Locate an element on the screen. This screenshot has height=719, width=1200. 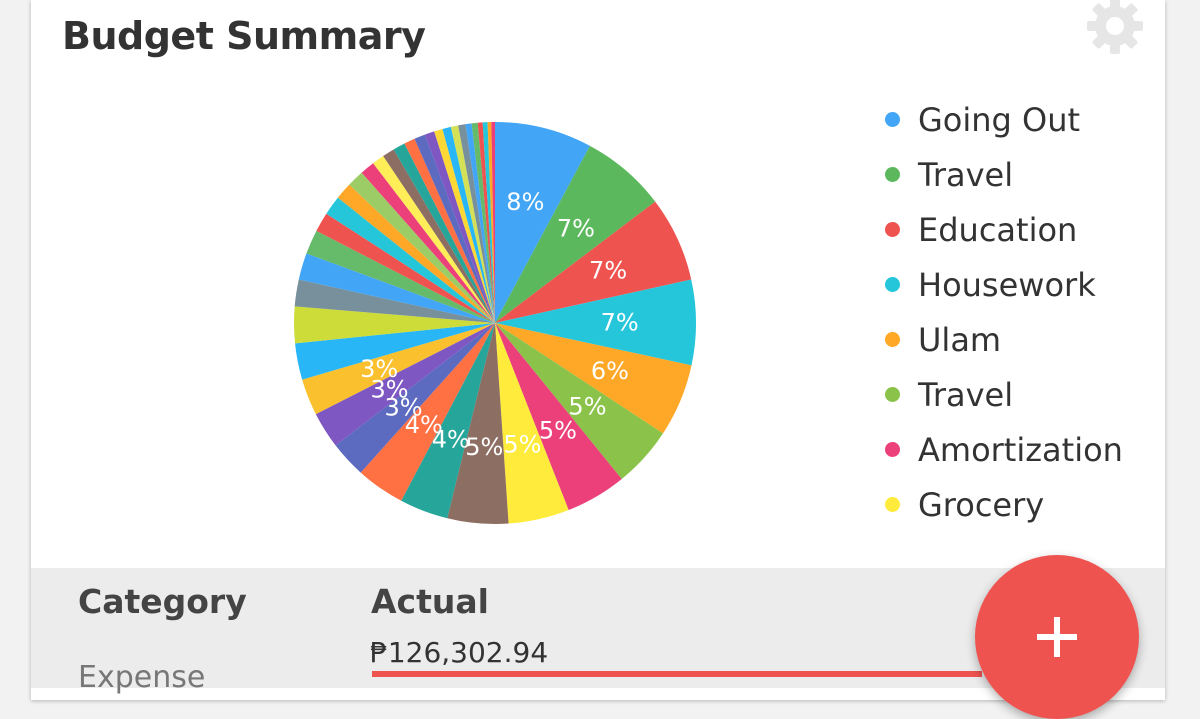
legend-label: Amortization is located at coordinates (1020, 449).